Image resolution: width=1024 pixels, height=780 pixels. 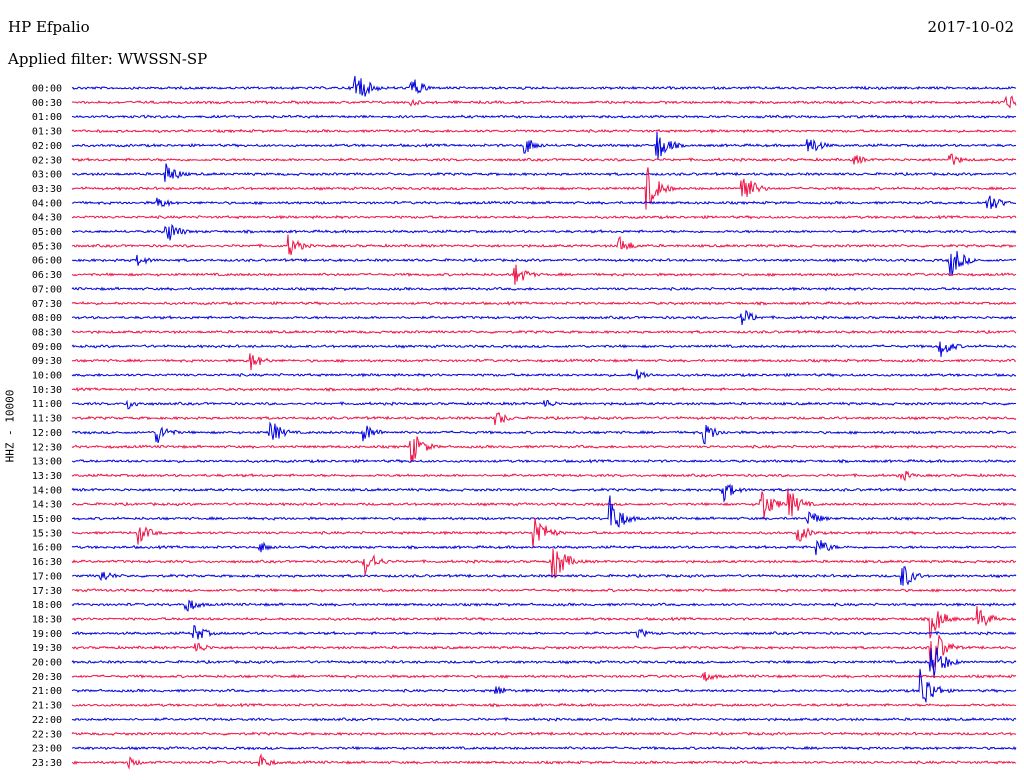 I want to click on record-date: 2017-10-02, so click(x=970, y=27).